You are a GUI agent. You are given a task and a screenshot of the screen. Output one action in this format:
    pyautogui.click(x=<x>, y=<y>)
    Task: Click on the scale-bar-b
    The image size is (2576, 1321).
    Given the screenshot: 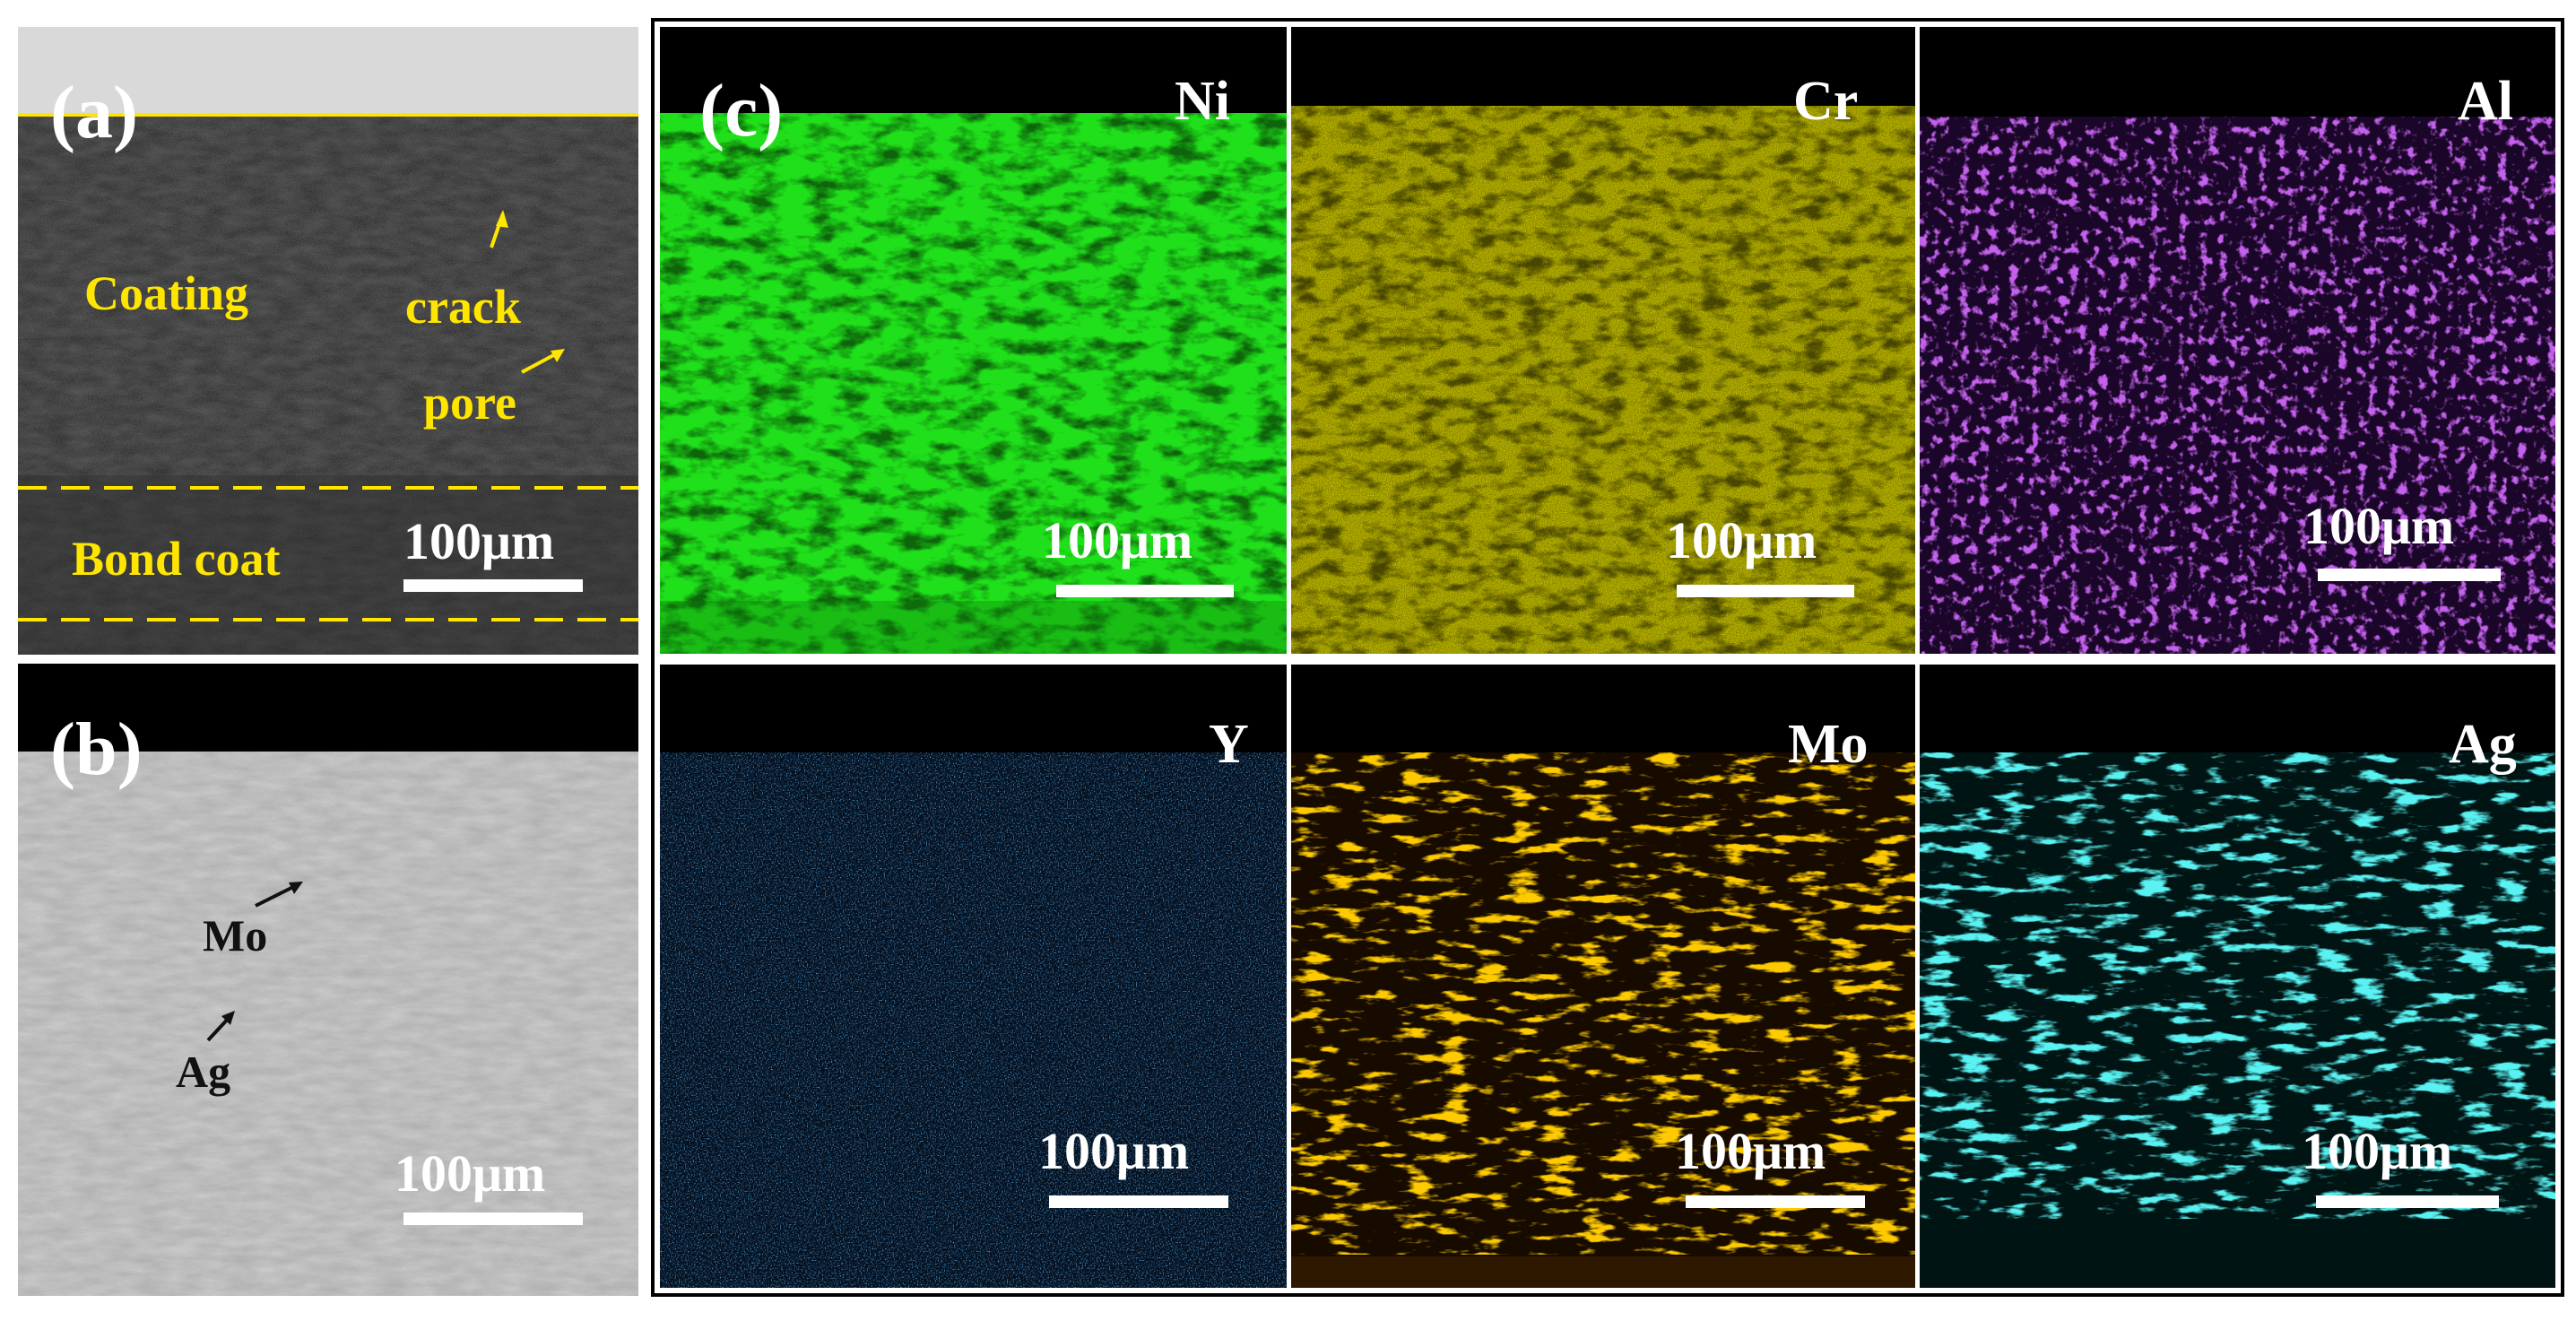 What is the action you would take?
    pyautogui.click(x=493, y=1218)
    